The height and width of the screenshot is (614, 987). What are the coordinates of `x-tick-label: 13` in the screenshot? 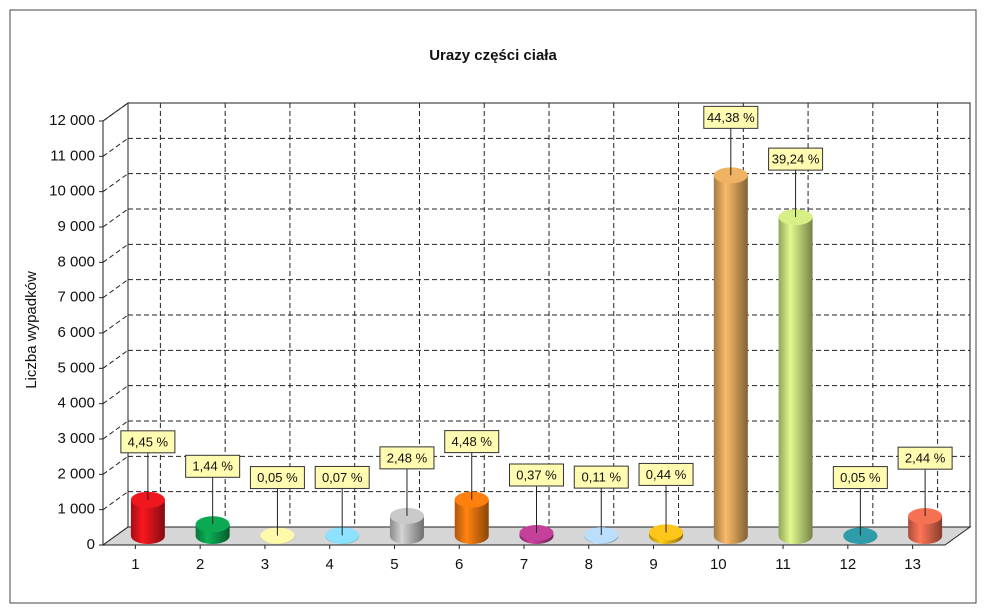 It's located at (912, 564).